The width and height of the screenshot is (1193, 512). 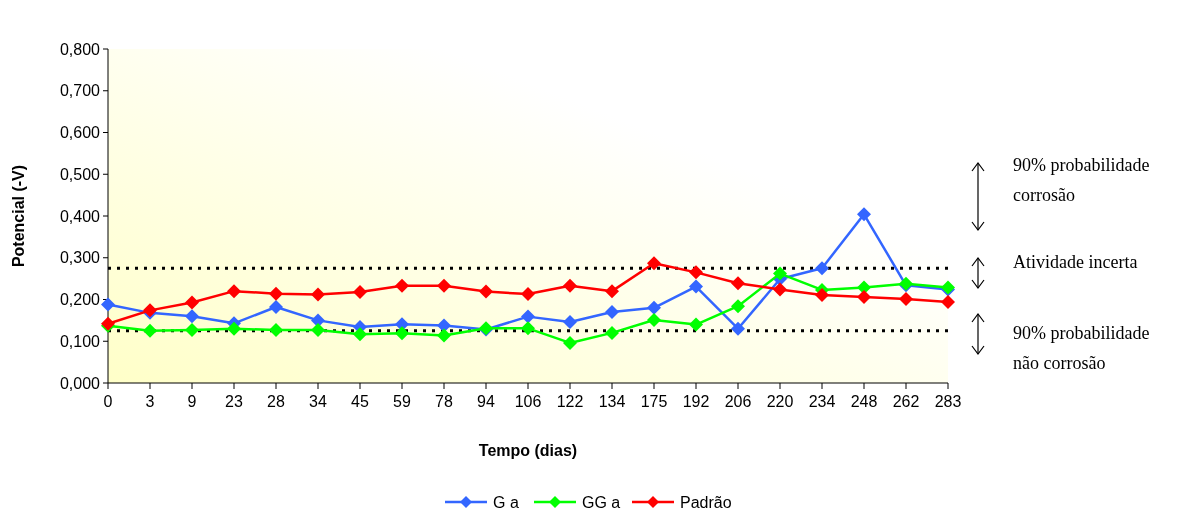 What do you see at coordinates (1081, 180) in the screenshot?
I see `text: 90% probabilidade corrosão` at bounding box center [1081, 180].